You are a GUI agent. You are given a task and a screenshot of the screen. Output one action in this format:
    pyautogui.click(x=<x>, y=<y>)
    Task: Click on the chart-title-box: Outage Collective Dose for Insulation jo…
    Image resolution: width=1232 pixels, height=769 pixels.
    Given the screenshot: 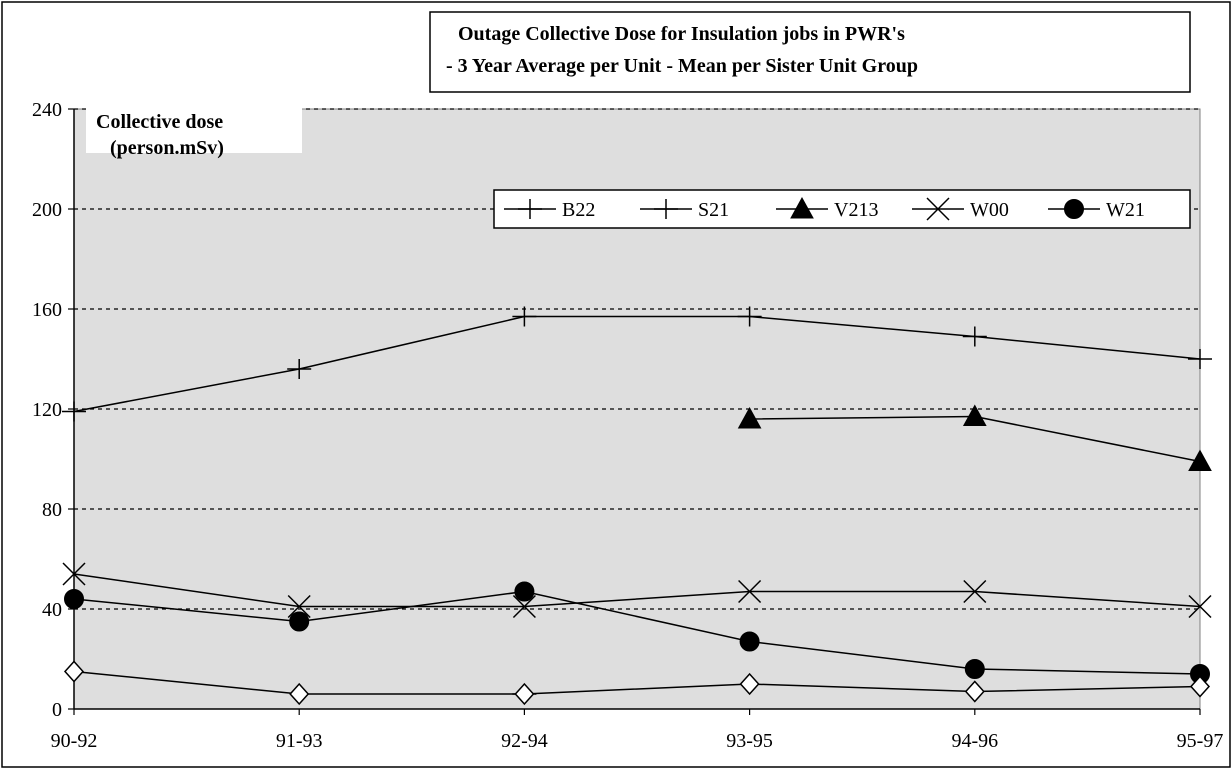 What is the action you would take?
    pyautogui.click(x=810, y=52)
    